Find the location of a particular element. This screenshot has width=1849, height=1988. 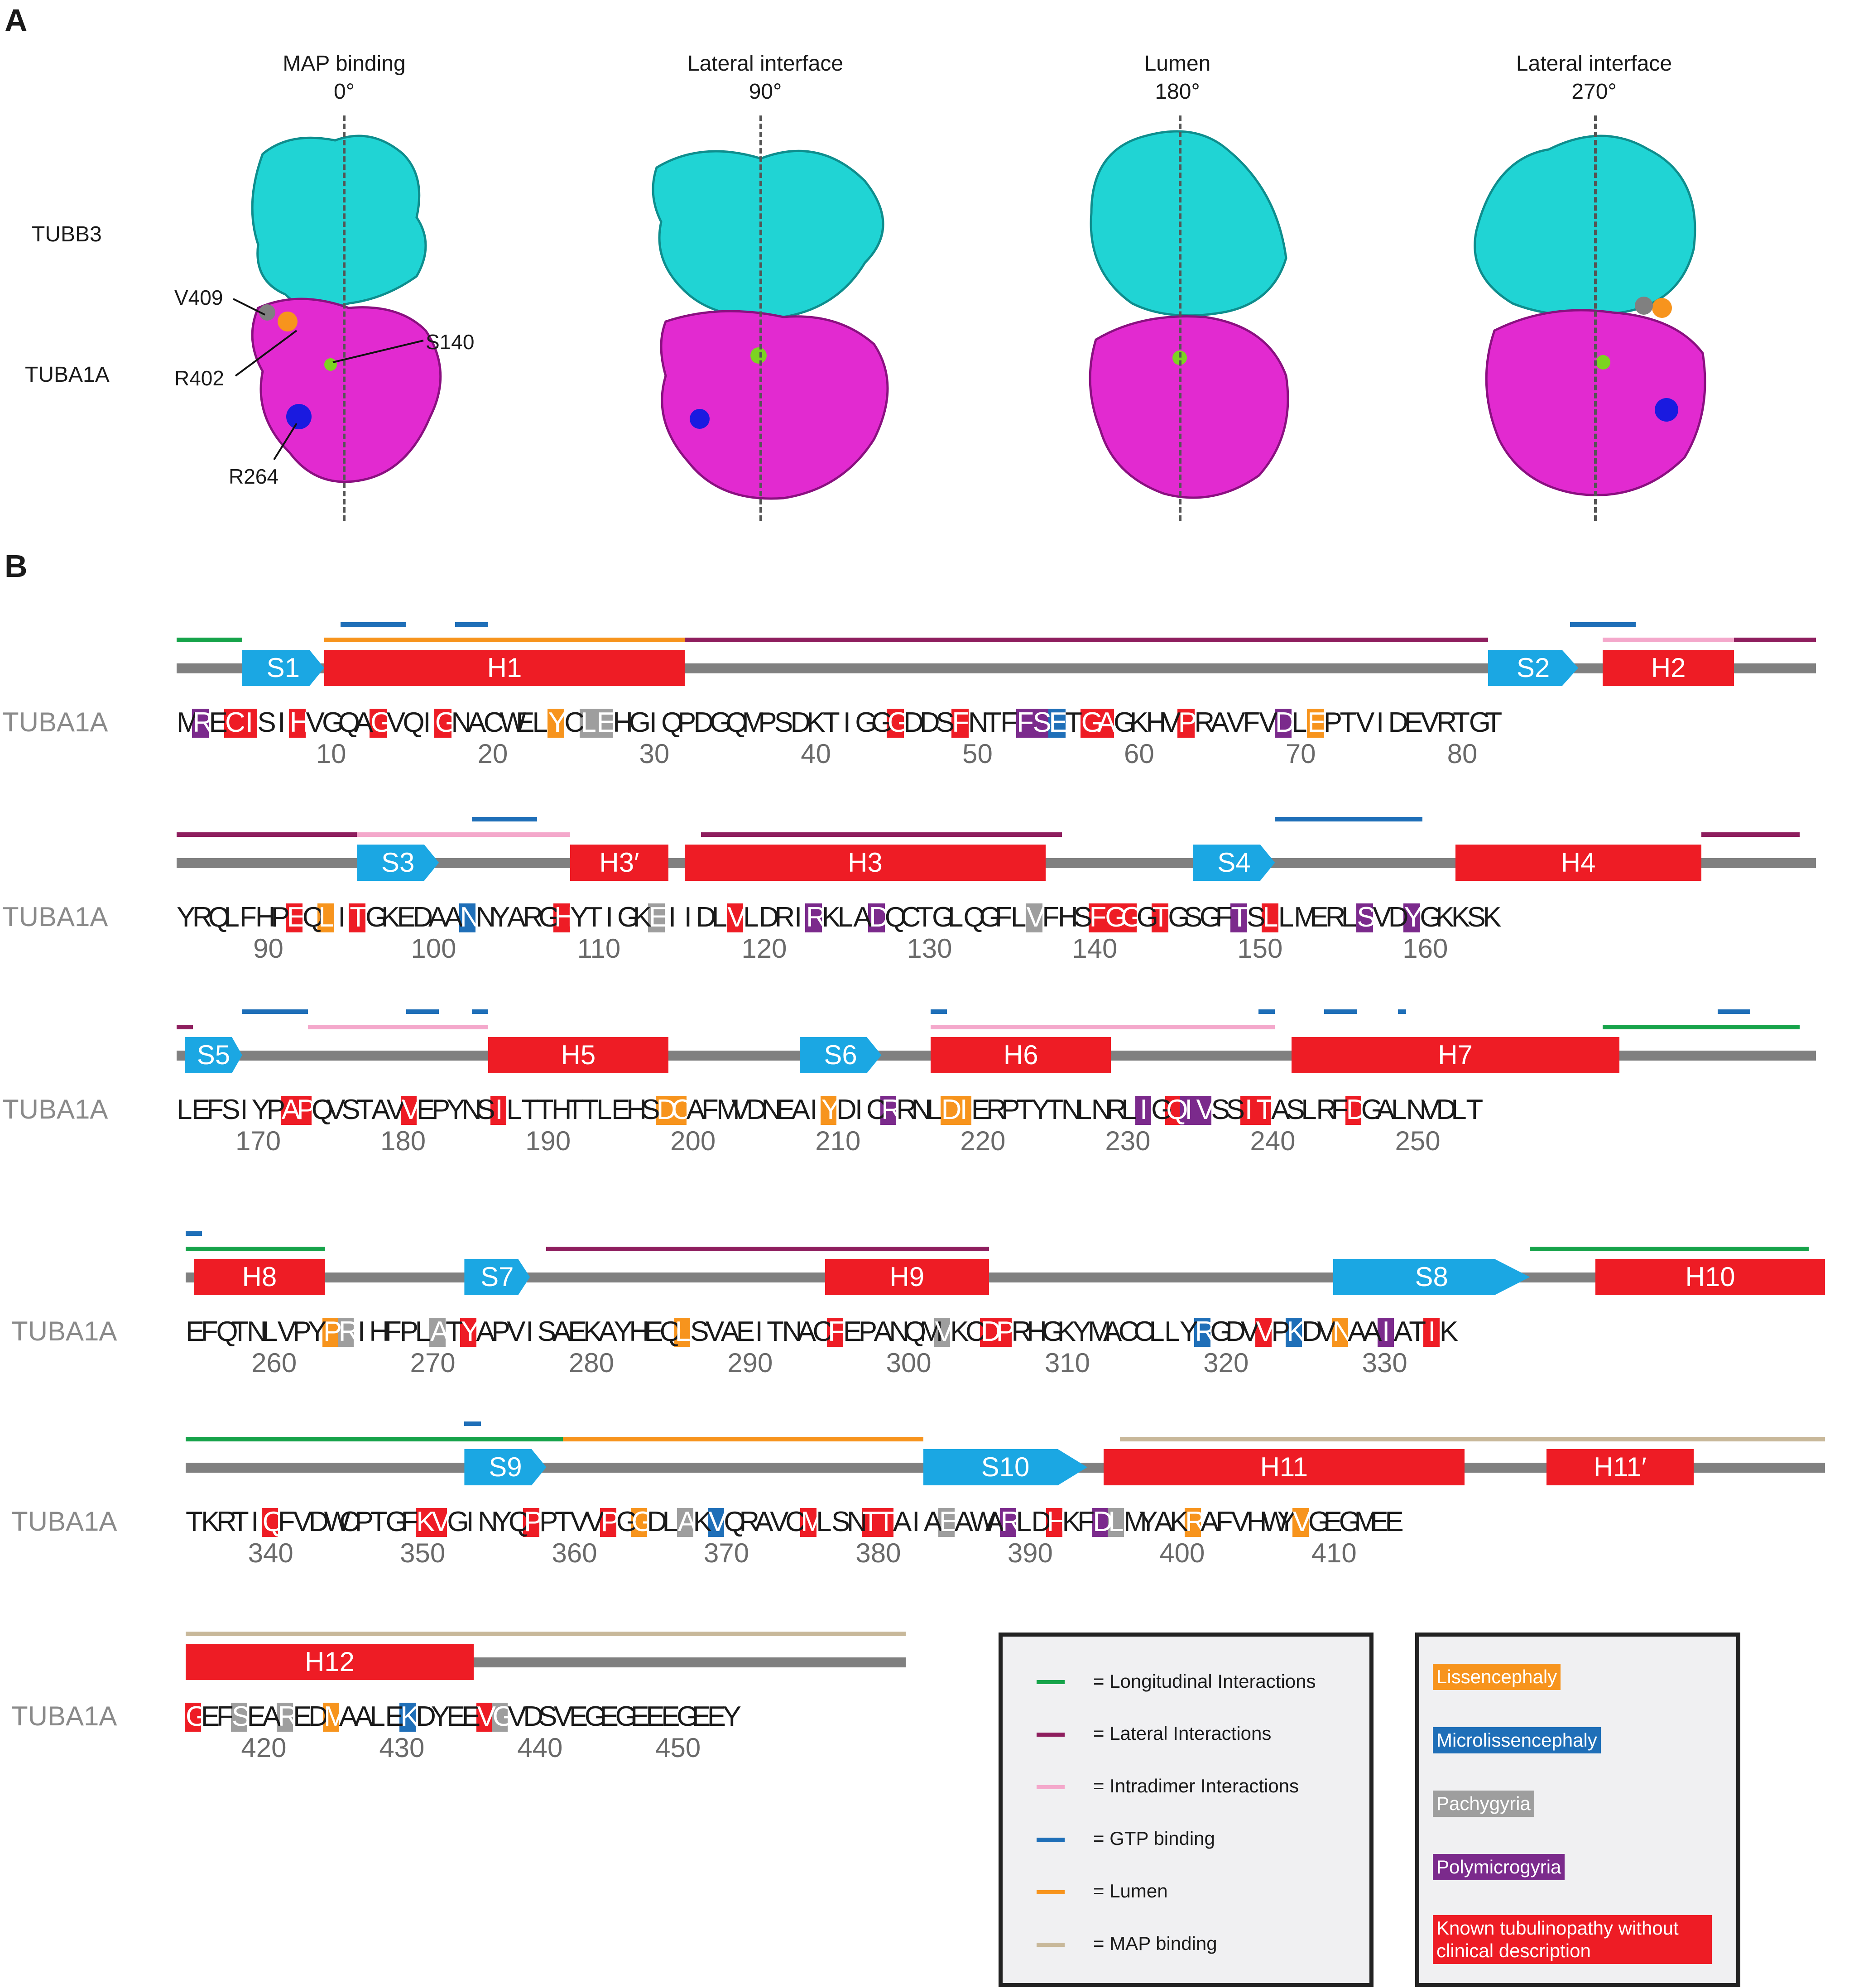

residue-number: 250 is located at coordinates (1418, 1141).